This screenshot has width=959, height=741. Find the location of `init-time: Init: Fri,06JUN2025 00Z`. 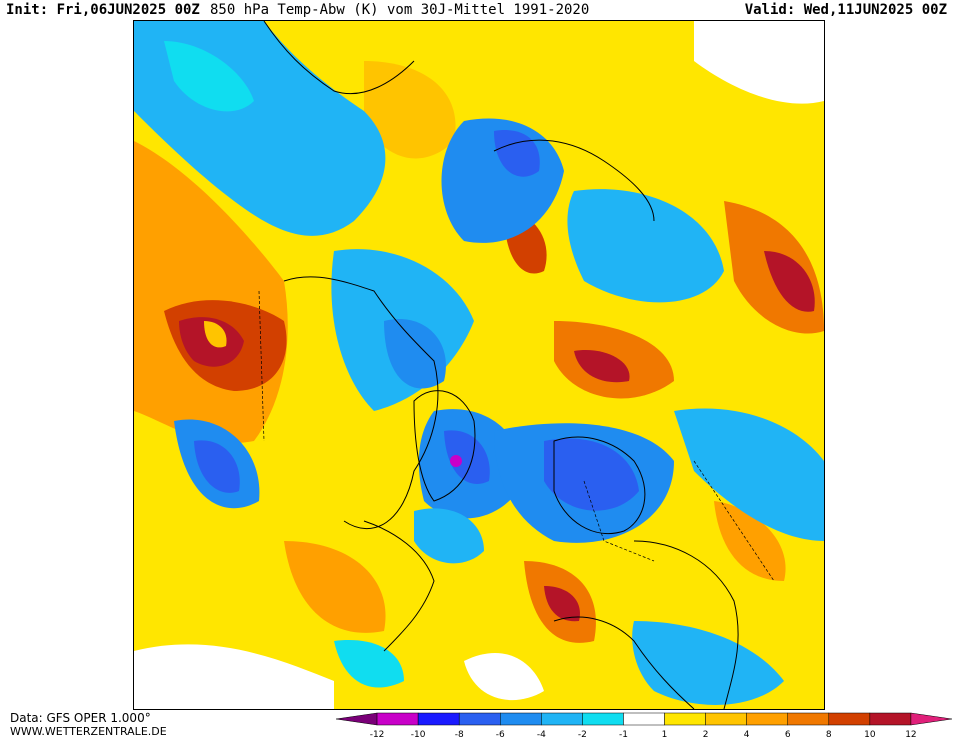

init-time: Init: Fri,06JUN2025 00Z is located at coordinates (103, 10).